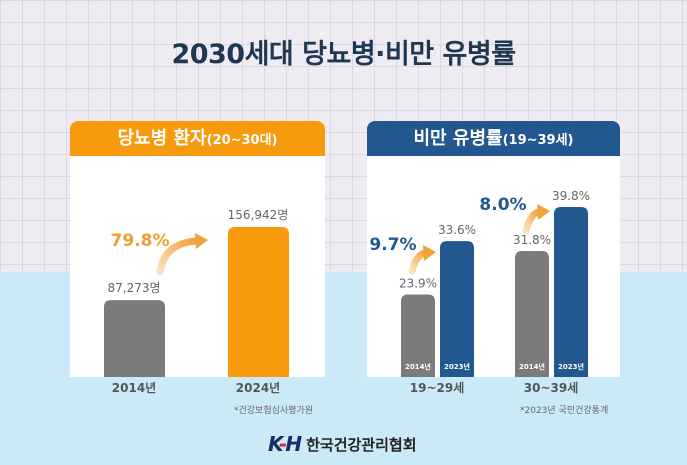 This screenshot has width=687, height=465. Describe the element at coordinates (551, 387) in the screenshot. I see `x-tick-label: 30~39세` at that location.